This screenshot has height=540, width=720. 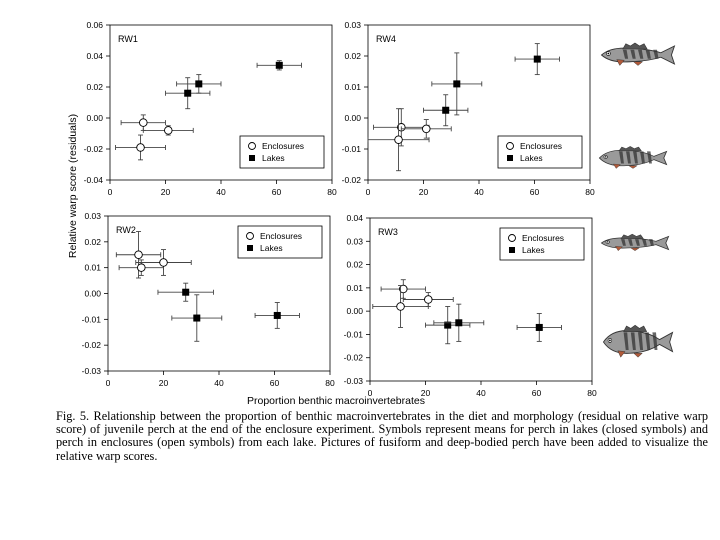 I want to click on fish-body, so click(x=638, y=342).